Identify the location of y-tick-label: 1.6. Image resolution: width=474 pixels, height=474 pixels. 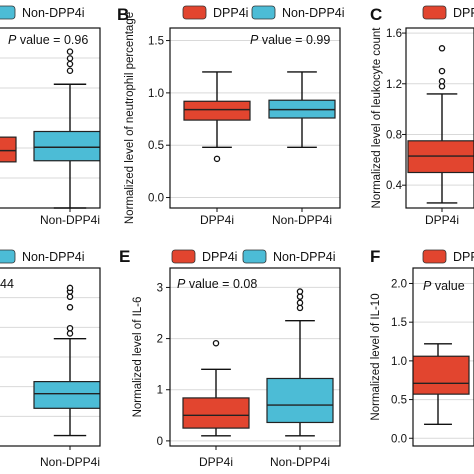
(394, 34).